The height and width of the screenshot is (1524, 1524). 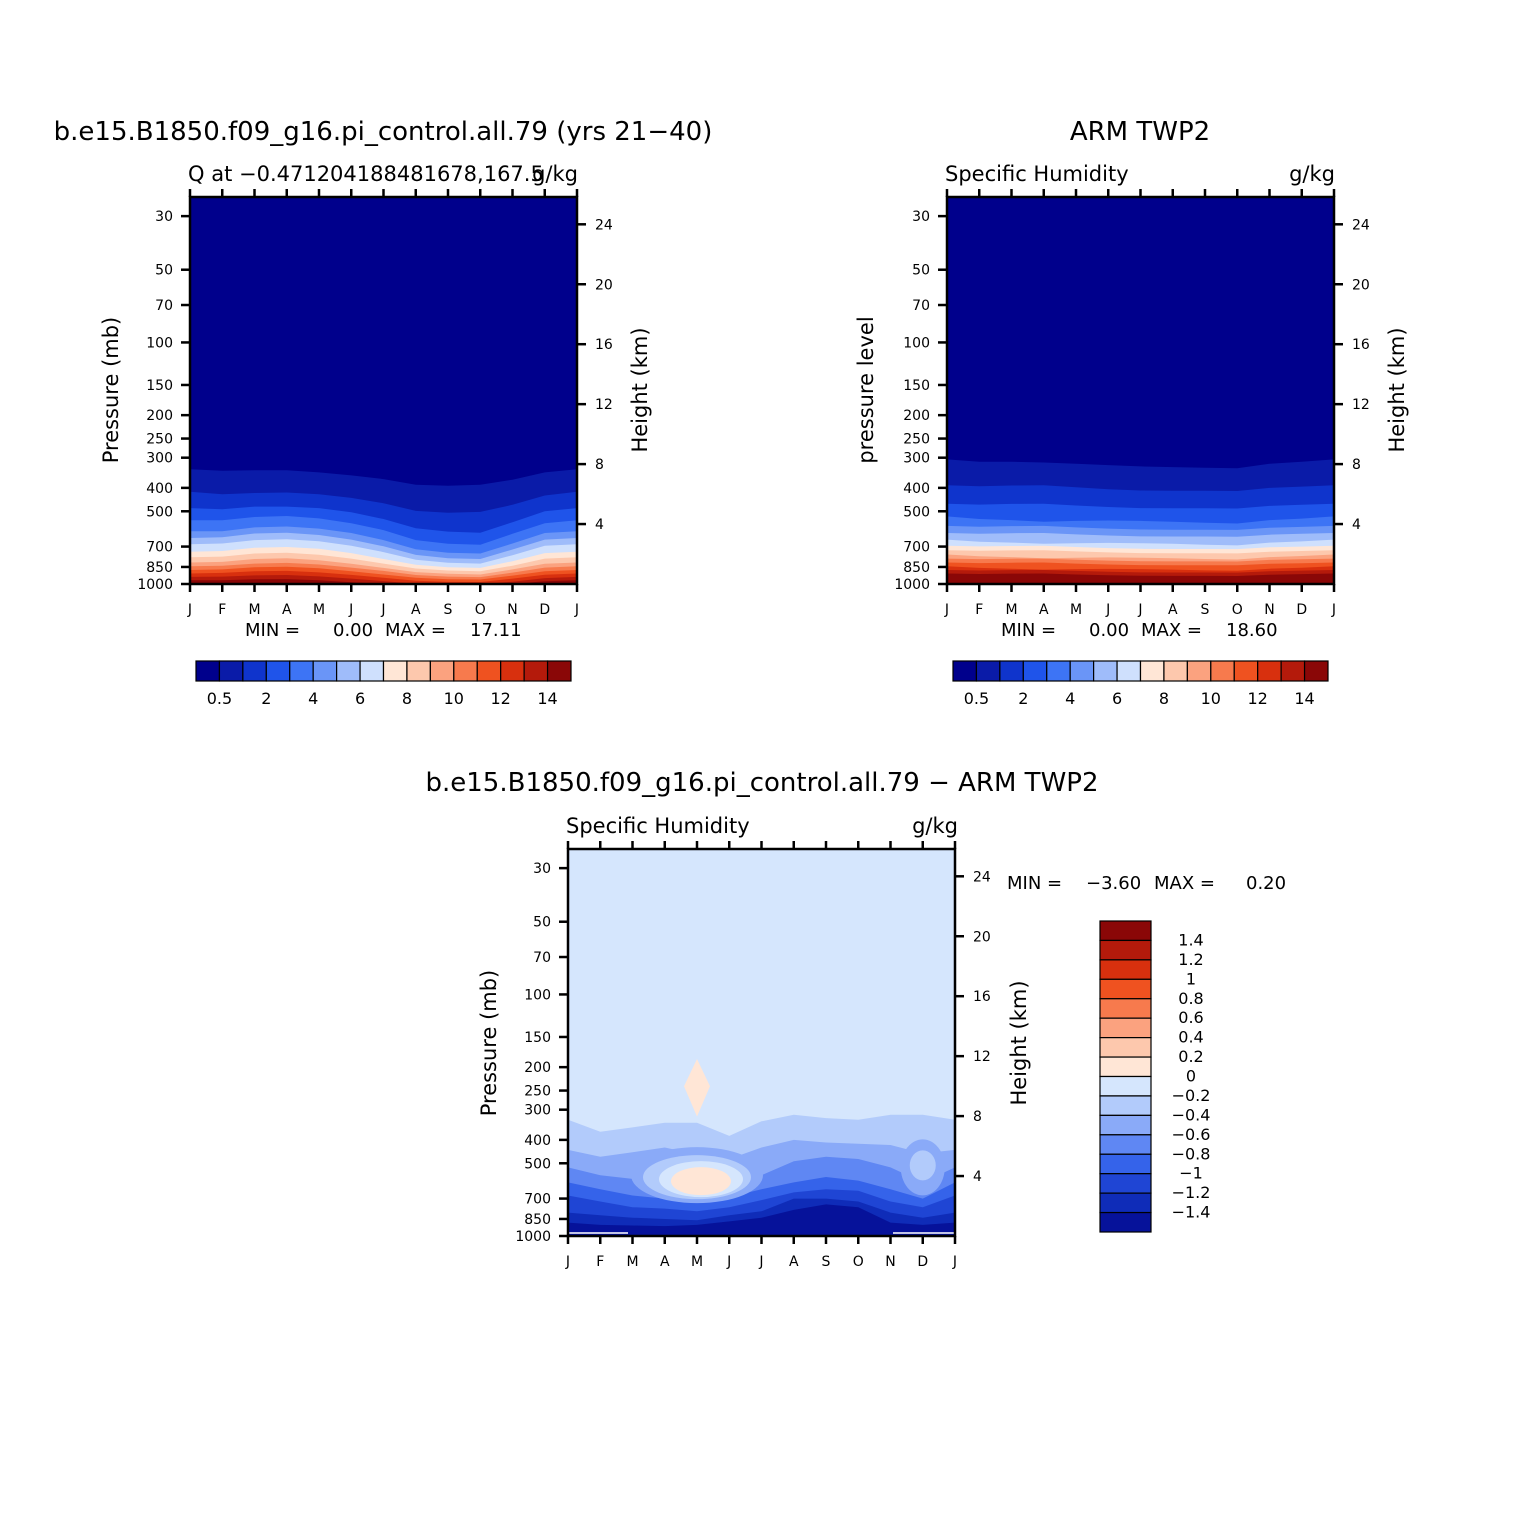 I want to click on colorbar-label: −1.4, so click(x=1191, y=1212).